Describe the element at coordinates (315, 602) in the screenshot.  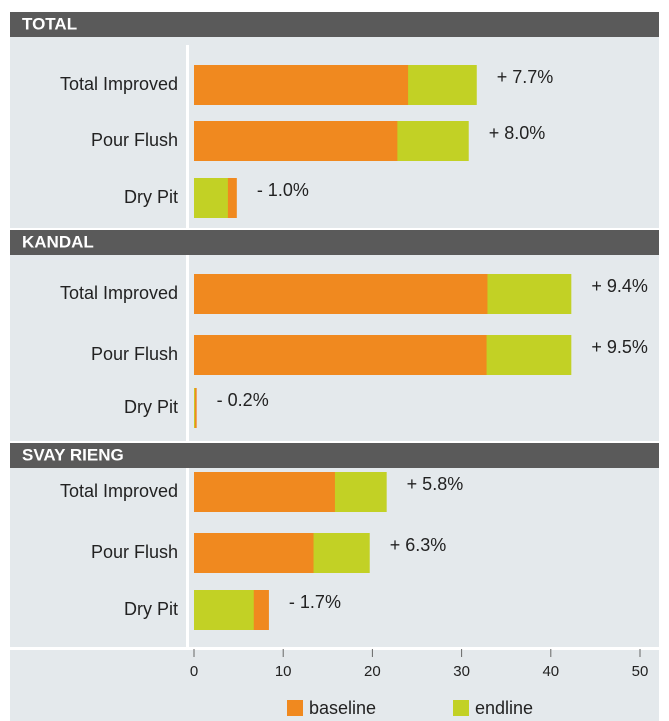
I see `change-label: - 1.7%` at that location.